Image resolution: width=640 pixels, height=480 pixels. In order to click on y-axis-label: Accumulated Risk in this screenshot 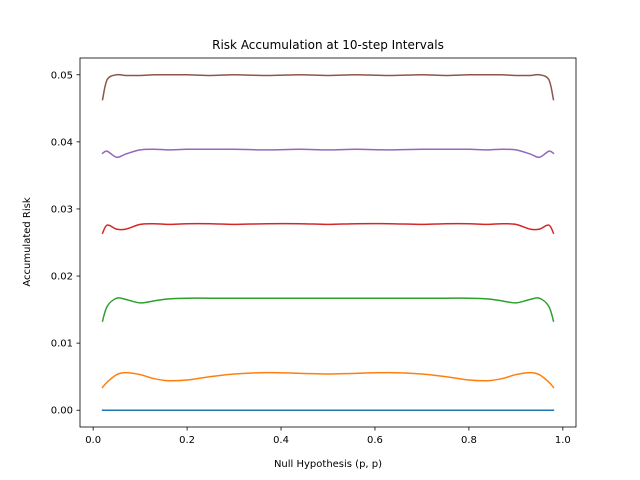, I will do `click(27, 242)`.